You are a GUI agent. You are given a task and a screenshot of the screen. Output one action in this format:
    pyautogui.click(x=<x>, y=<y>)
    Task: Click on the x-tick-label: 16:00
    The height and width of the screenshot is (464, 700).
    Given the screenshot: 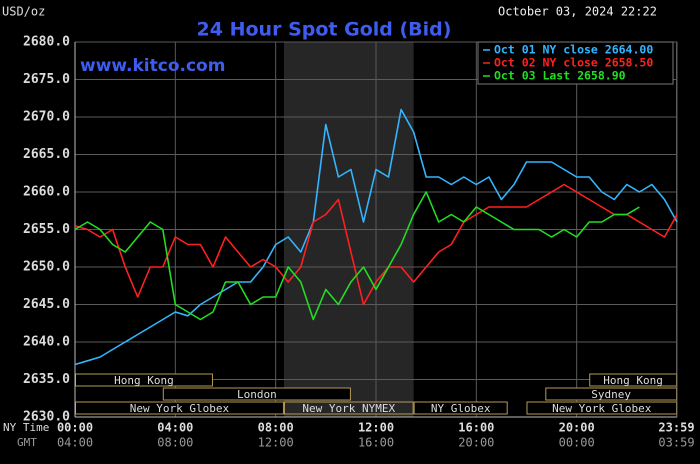 What is the action you would take?
    pyautogui.click(x=476, y=428)
    